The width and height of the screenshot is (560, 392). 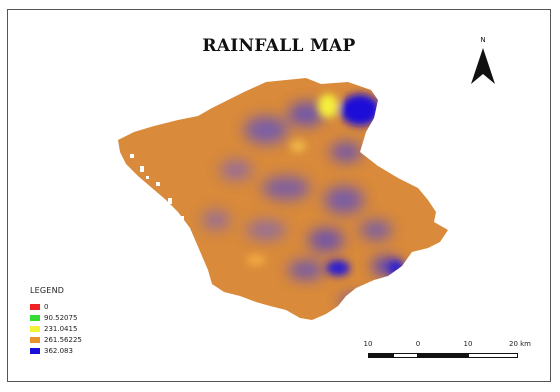 What do you see at coordinates (63, 340) in the screenshot?
I see `legend-label: 261.56225` at bounding box center [63, 340].